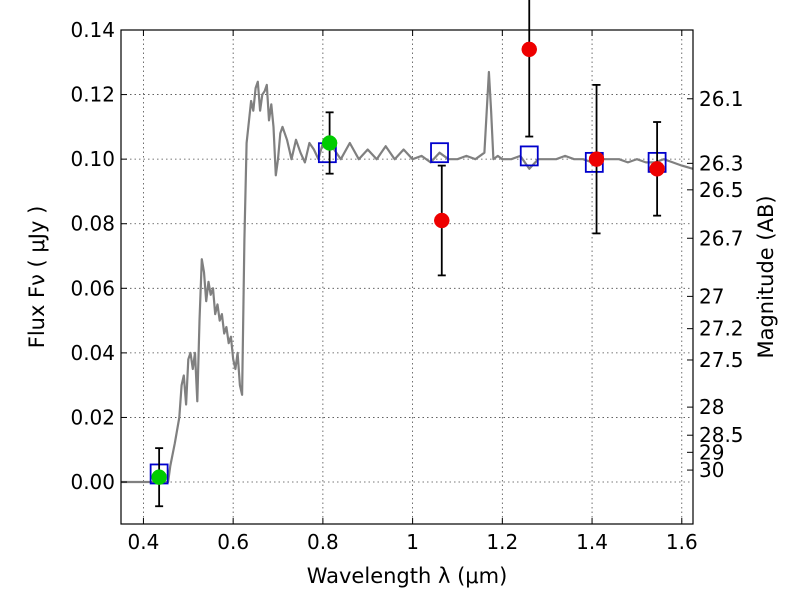 The width and height of the screenshot is (800, 600). Describe the element at coordinates (92, 353) in the screenshot. I see `y-tick-label: 0.04` at that location.